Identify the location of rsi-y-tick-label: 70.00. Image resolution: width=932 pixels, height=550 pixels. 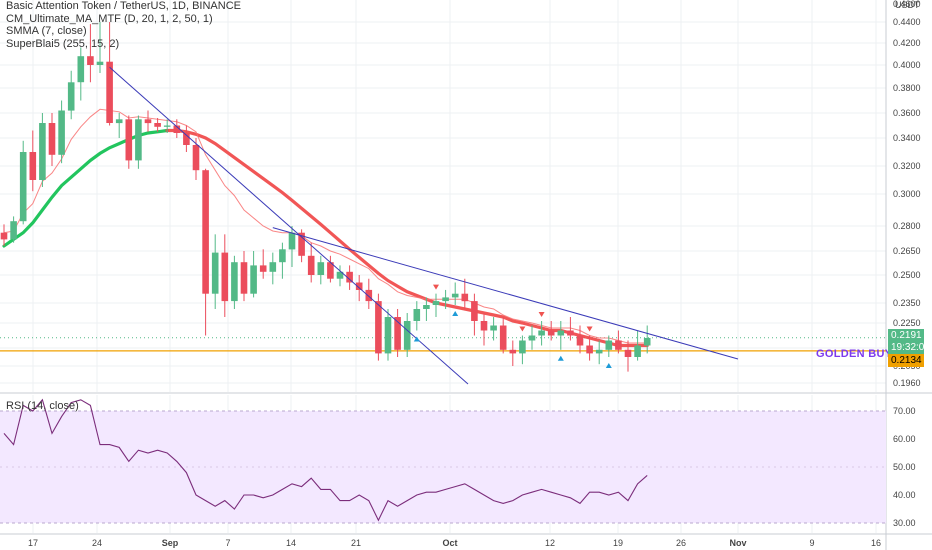
(904, 411).